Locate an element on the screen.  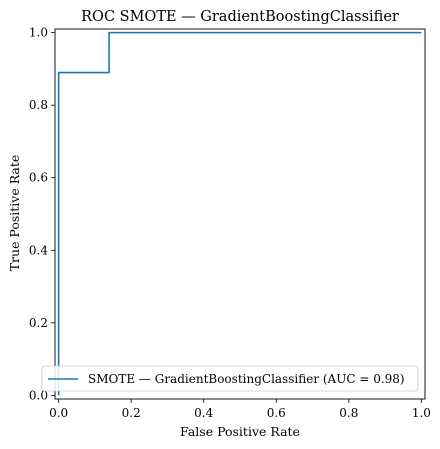
x-tick-label: 0.0 is located at coordinates (58, 413).